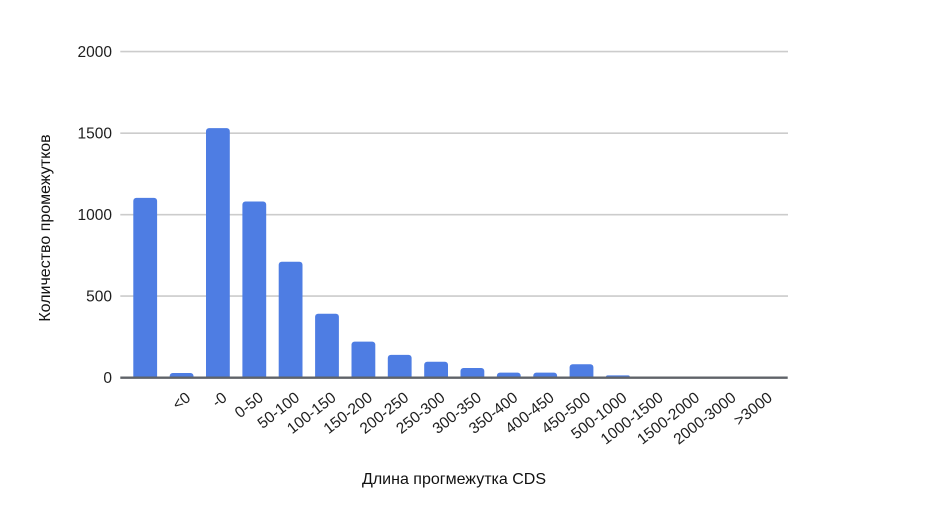 The image size is (934, 523). I want to click on svg-text: 500, so click(99, 297).